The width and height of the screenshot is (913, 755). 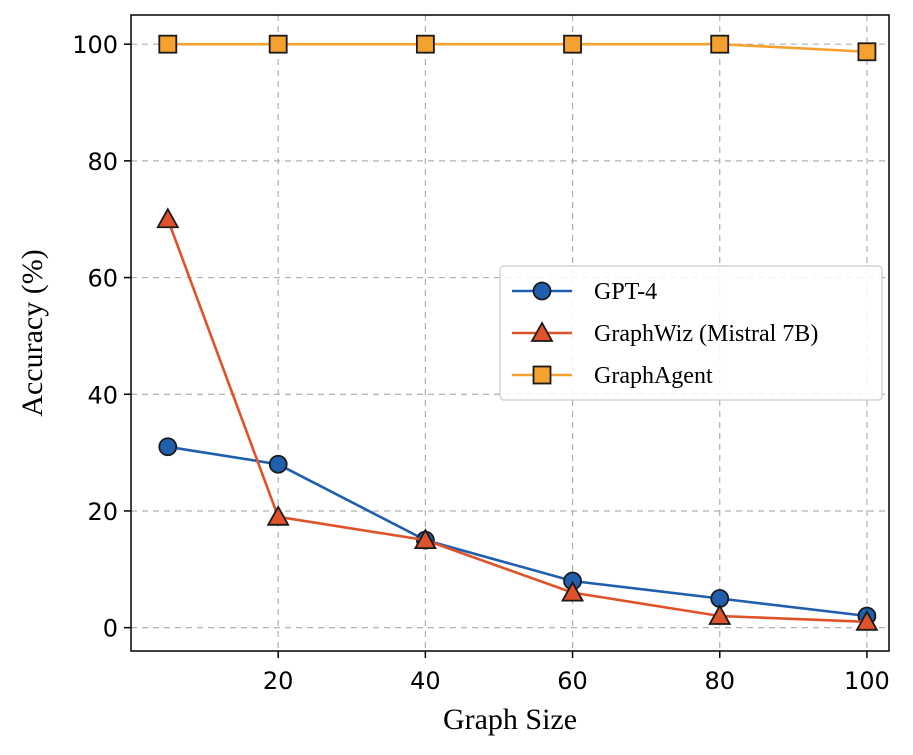 I want to click on y-axis-title: Accuracy (%), so click(x=32, y=332).